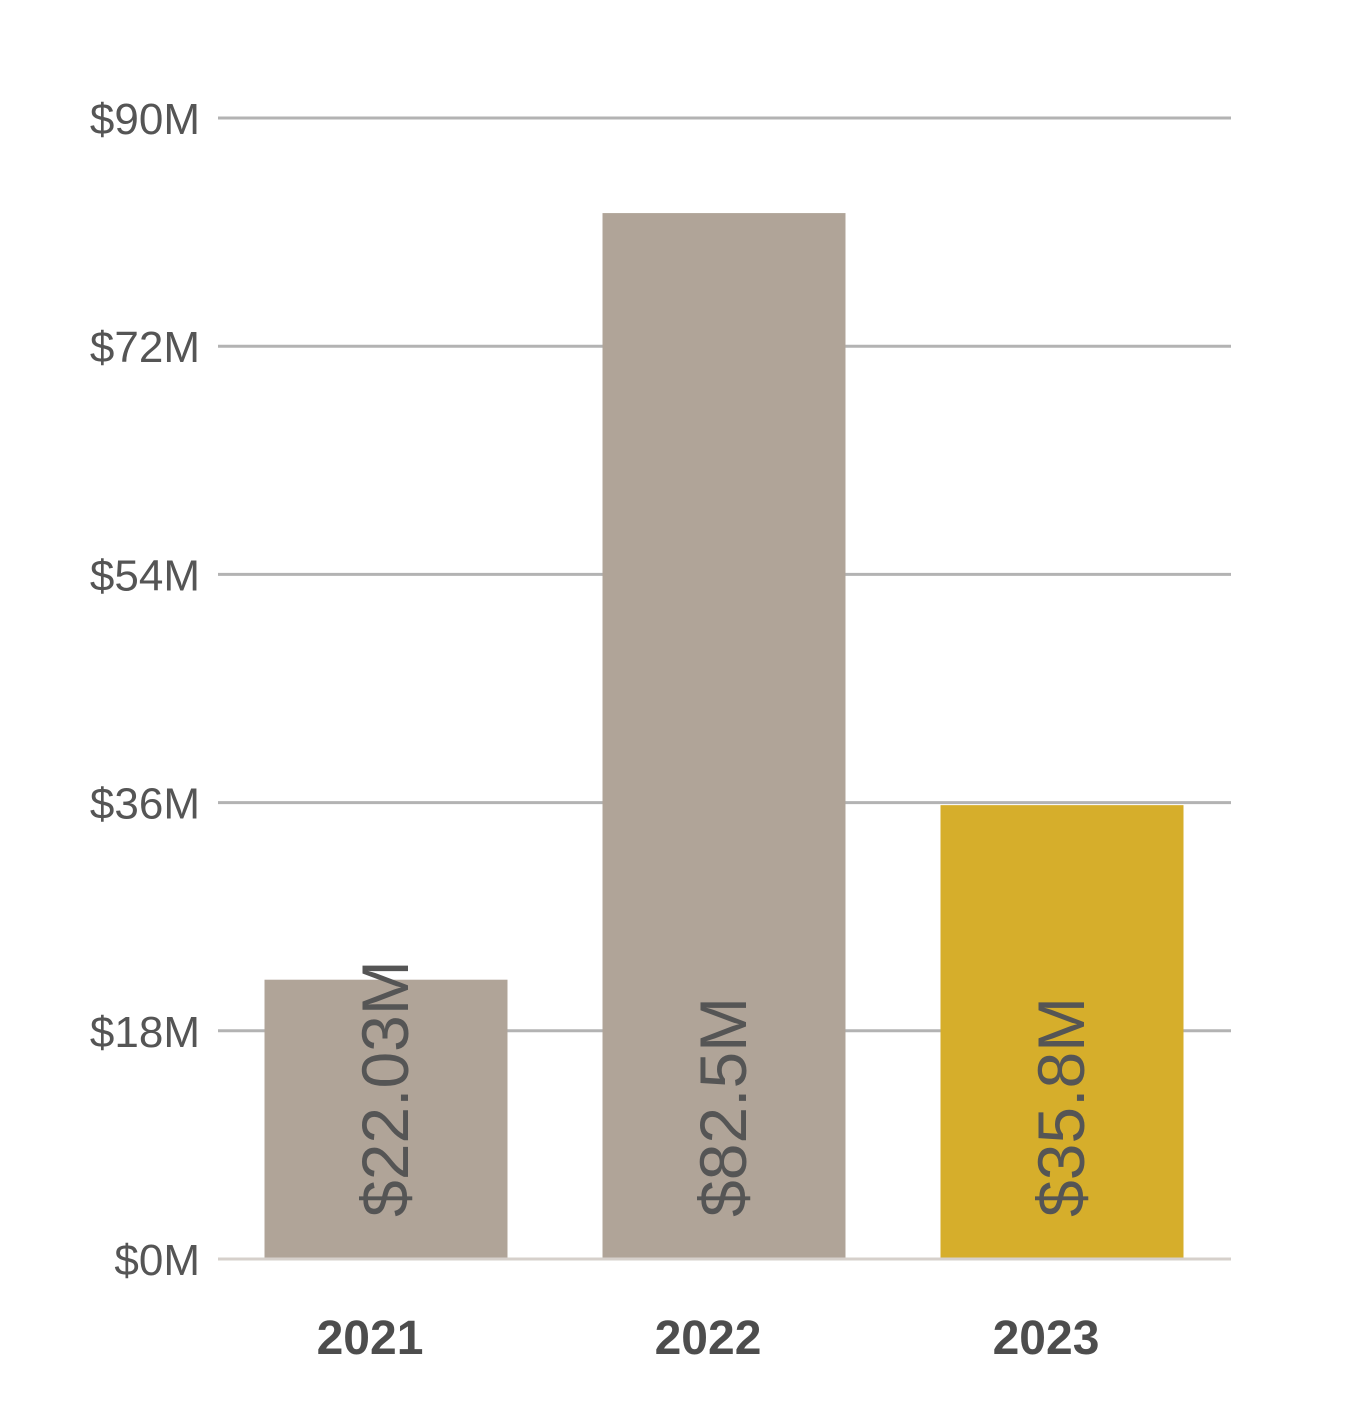  Describe the element at coordinates (145, 690) in the screenshot. I see `y-axis-ticks: $0M $18M $36M $54M $72M $90M` at that location.